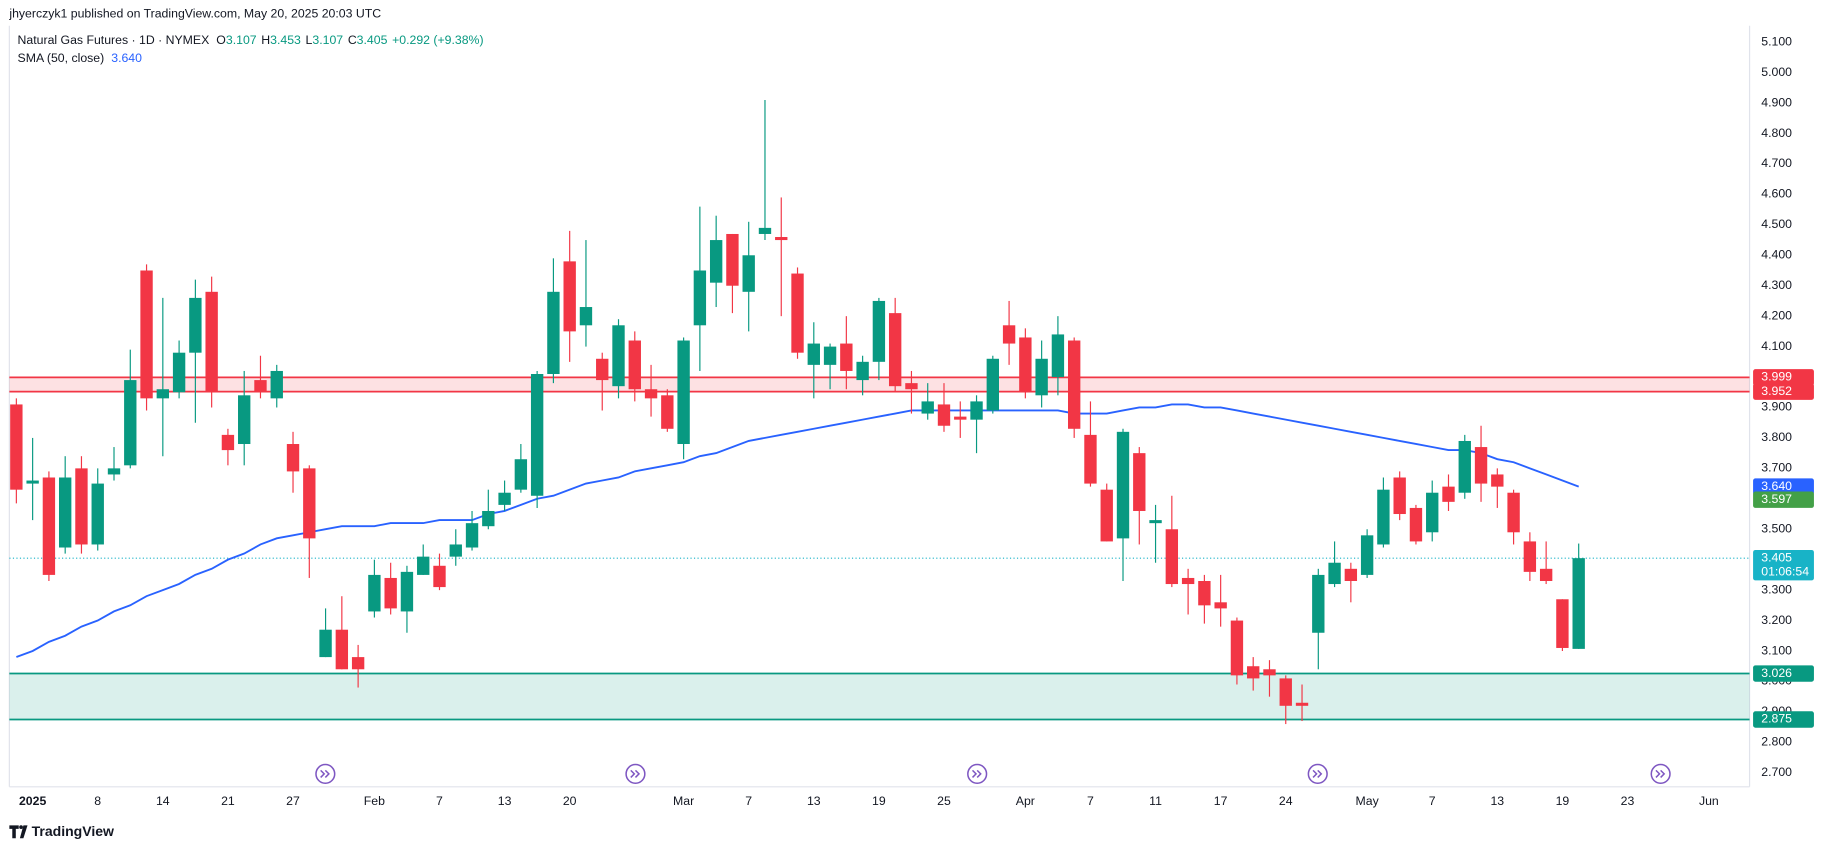 Image resolution: width=1835 pixels, height=850 pixels. Describe the element at coordinates (1783, 499) in the screenshot. I see `marker-price-label-box` at that location.